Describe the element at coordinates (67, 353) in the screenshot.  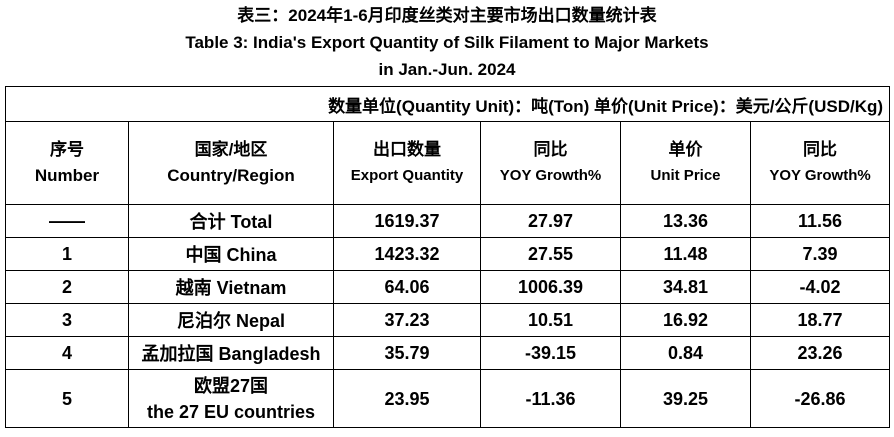
I see `table-cell: 4` at that location.